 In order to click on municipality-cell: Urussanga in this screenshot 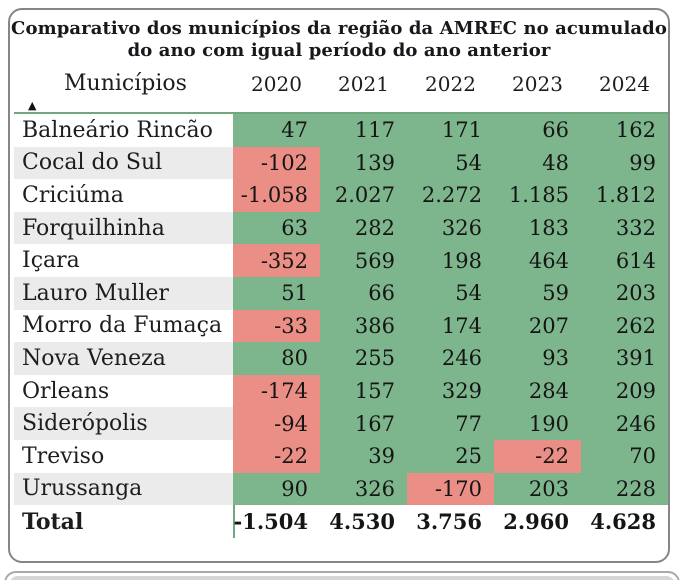, I will do `click(123, 489)`.